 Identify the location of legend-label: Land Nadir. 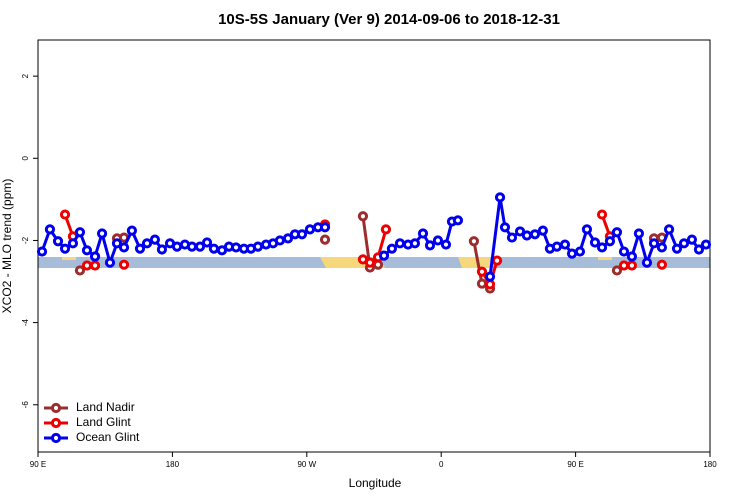
(105, 407).